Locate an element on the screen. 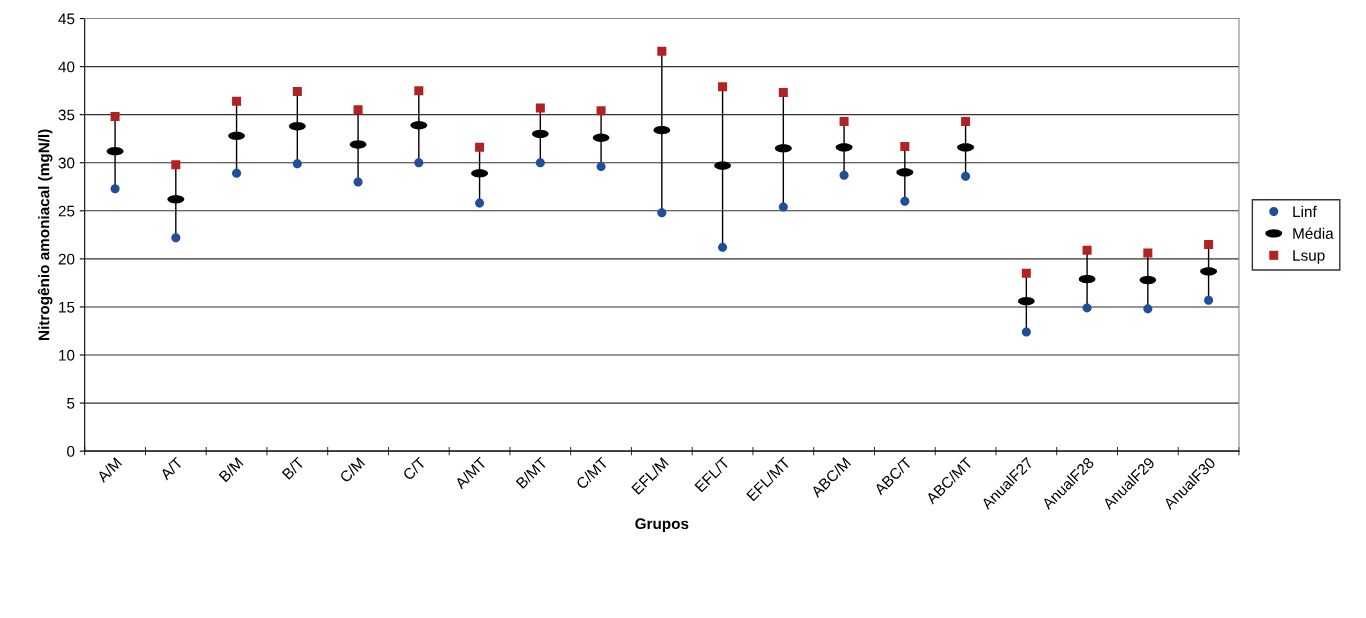 This screenshot has height=618, width=1366. y-tick-label: 15 is located at coordinates (67, 307).